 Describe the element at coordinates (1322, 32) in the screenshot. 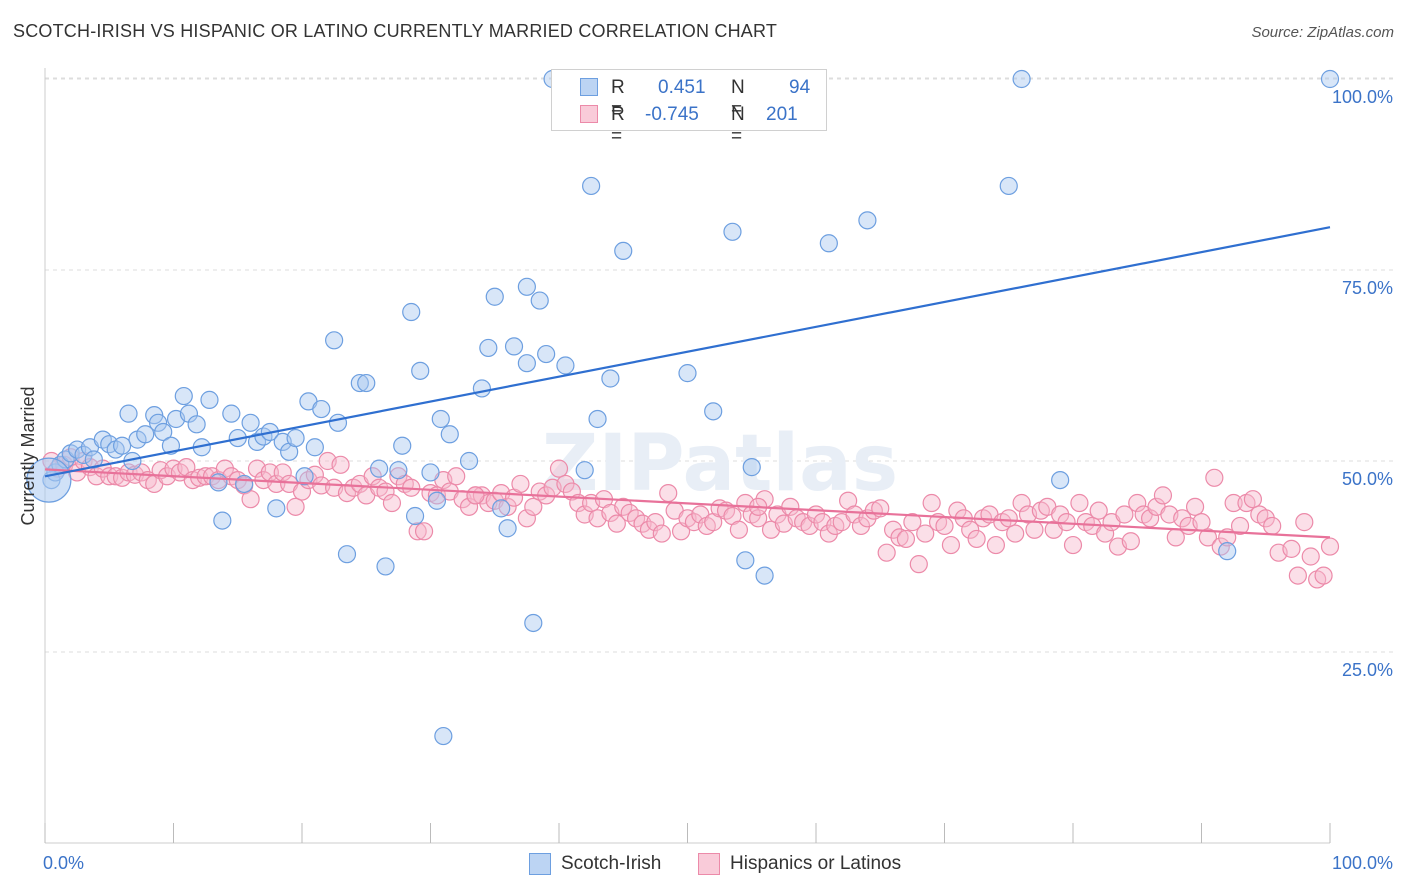

I see `source-credit: Source: ZipAtlas.com` at that location.